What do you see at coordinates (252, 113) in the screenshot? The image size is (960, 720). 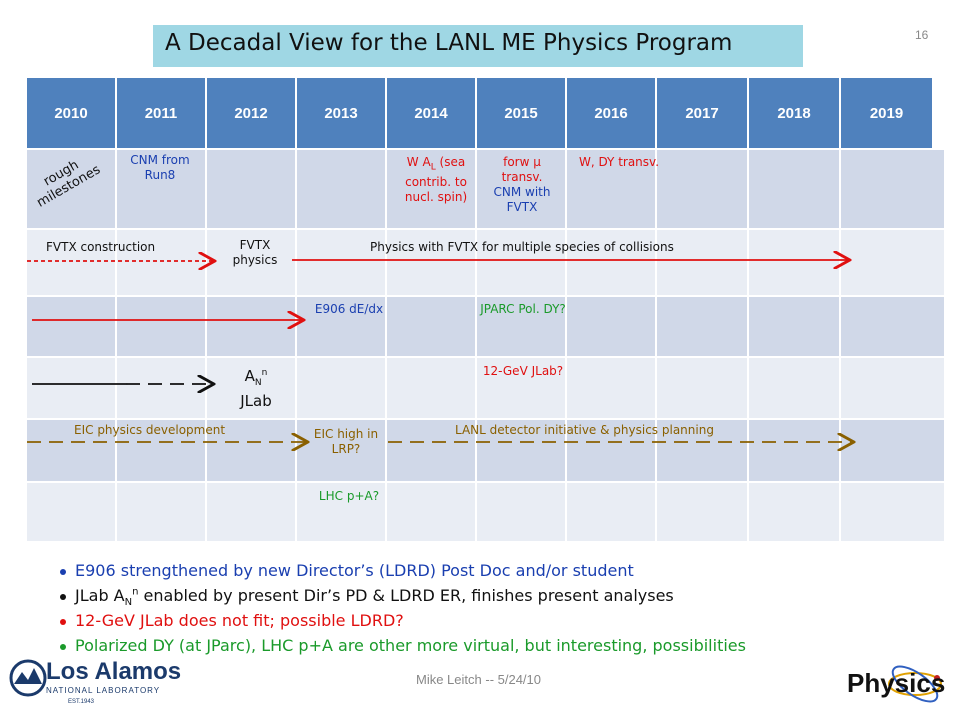 I see `year-header-2012: 2012` at bounding box center [252, 113].